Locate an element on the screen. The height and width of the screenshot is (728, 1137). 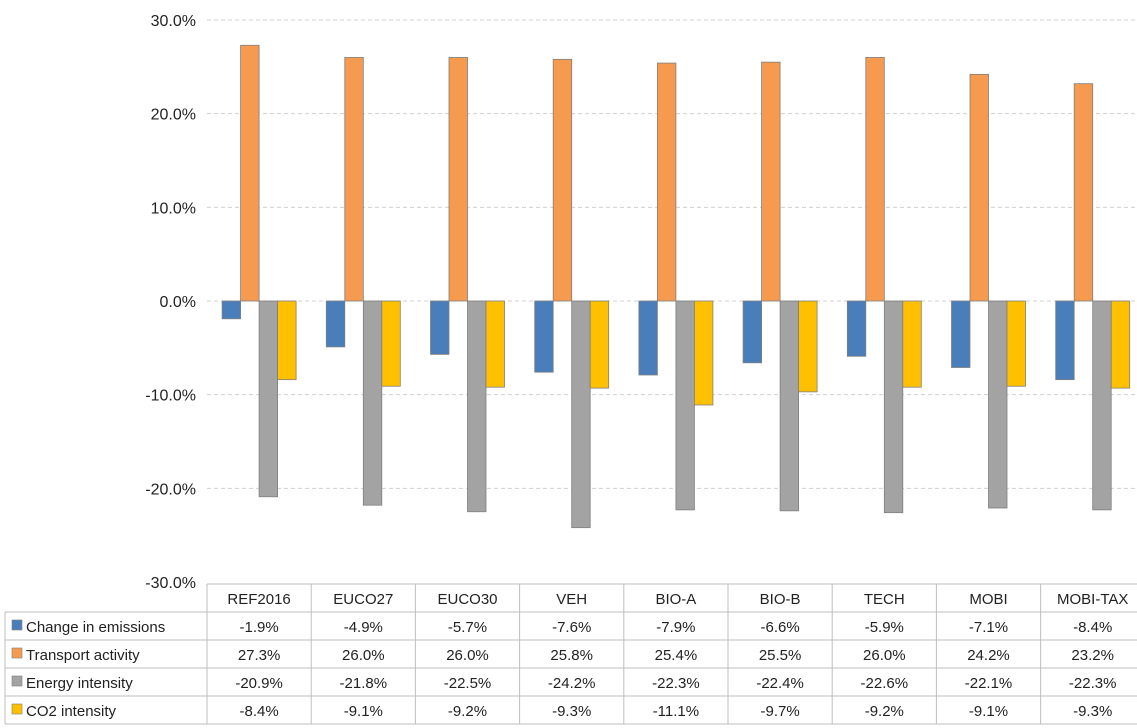
data-label: 25.8% is located at coordinates (571, 655).